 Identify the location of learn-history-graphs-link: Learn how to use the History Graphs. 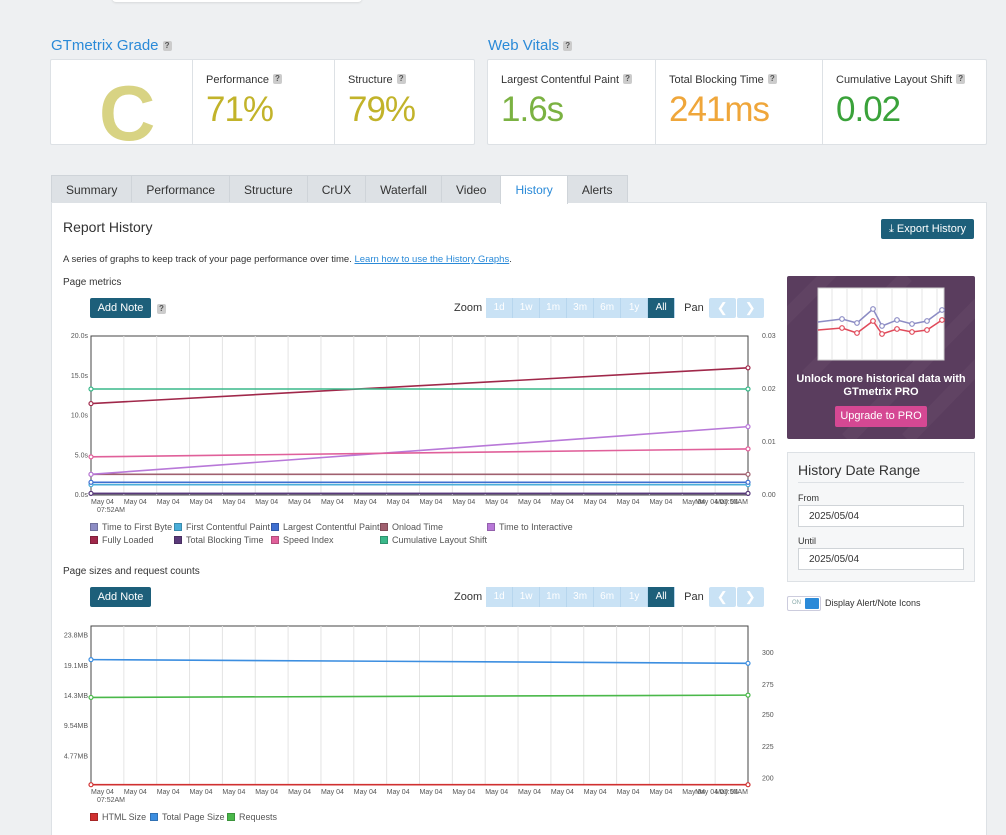
(432, 259).